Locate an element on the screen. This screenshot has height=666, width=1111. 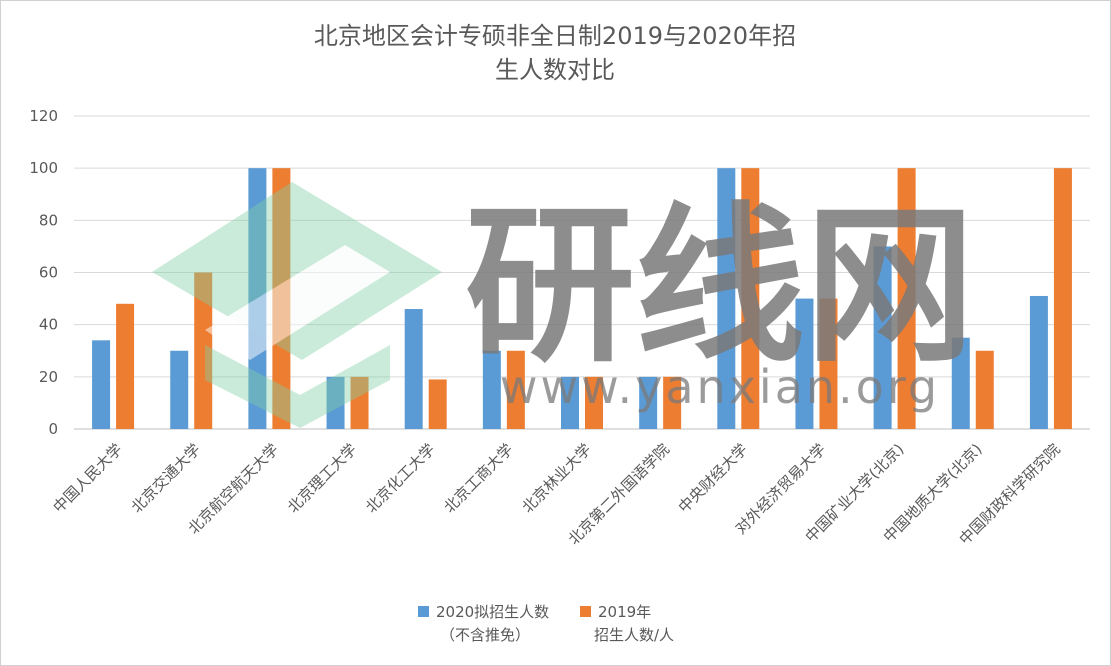
y-tick-label: 40 is located at coordinates (48, 325).